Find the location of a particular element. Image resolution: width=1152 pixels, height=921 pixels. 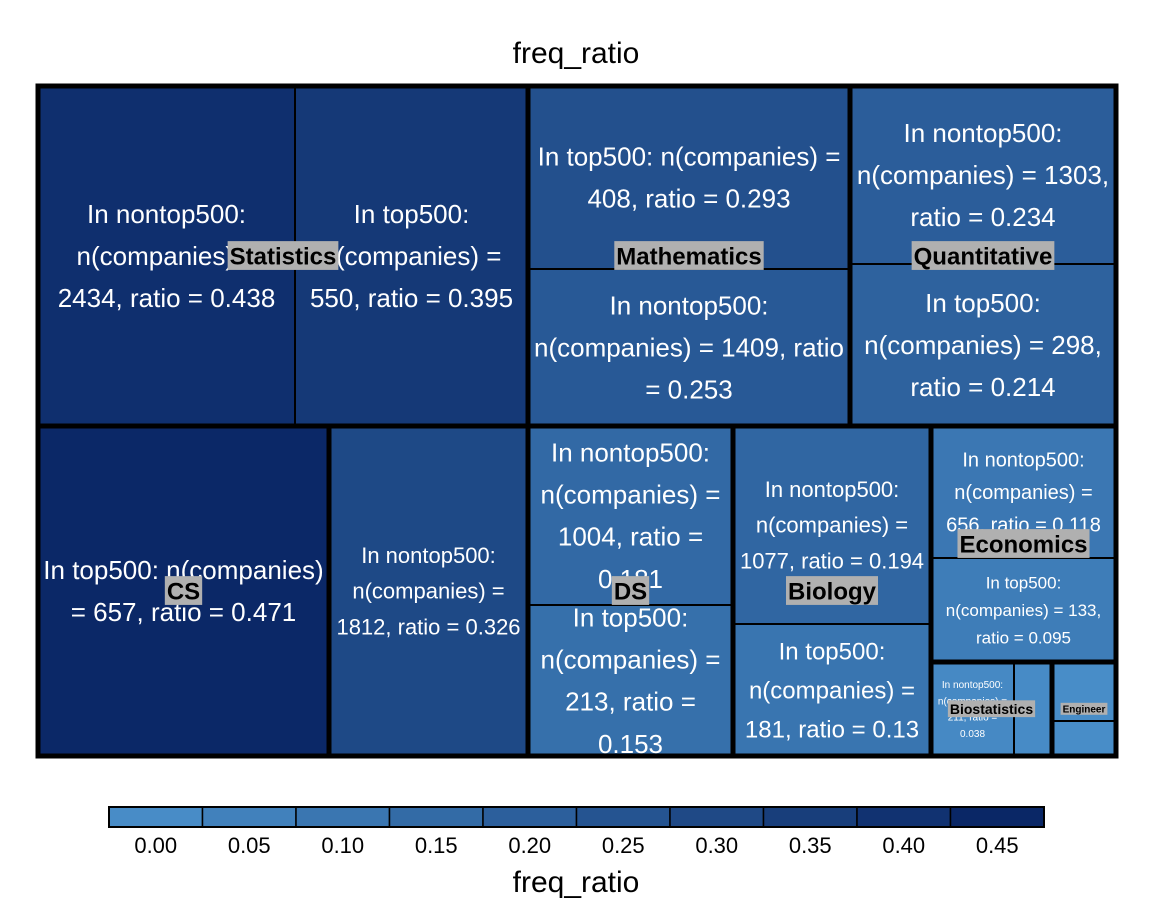

group-label-bg-quantitative is located at coordinates (983, 255).